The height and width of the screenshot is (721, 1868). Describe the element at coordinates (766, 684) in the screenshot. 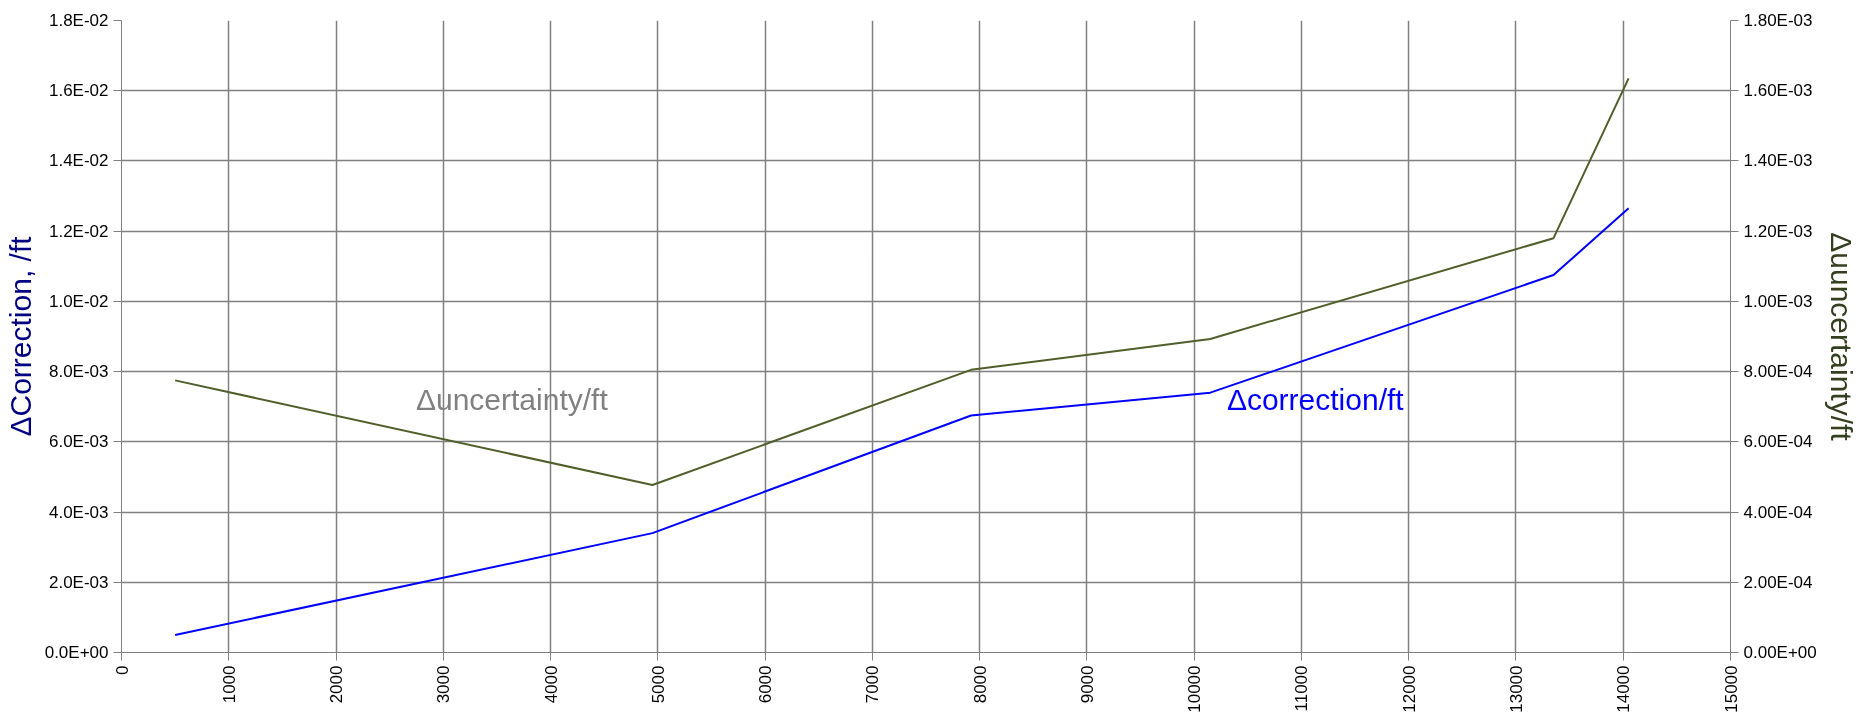

I see `x-tick-label: 6000` at that location.